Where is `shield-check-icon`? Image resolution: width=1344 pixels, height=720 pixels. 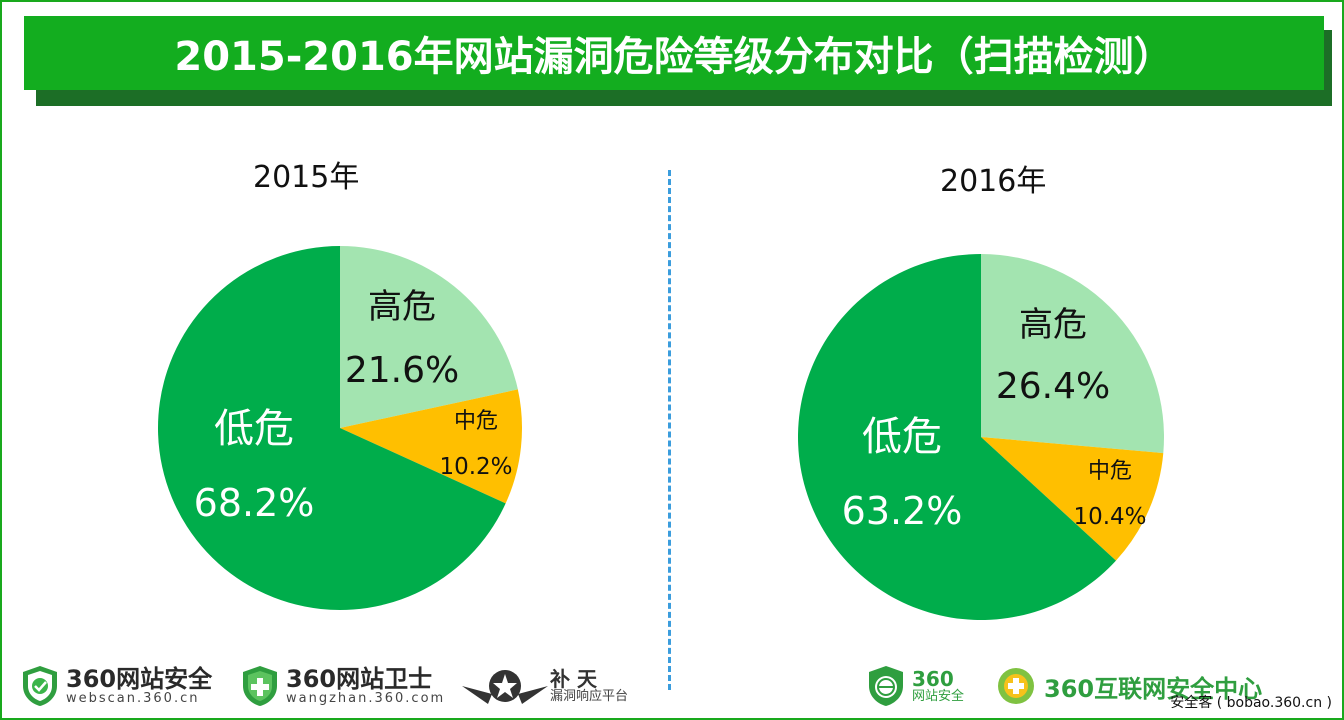 shield-check-icon is located at coordinates (40, 686).